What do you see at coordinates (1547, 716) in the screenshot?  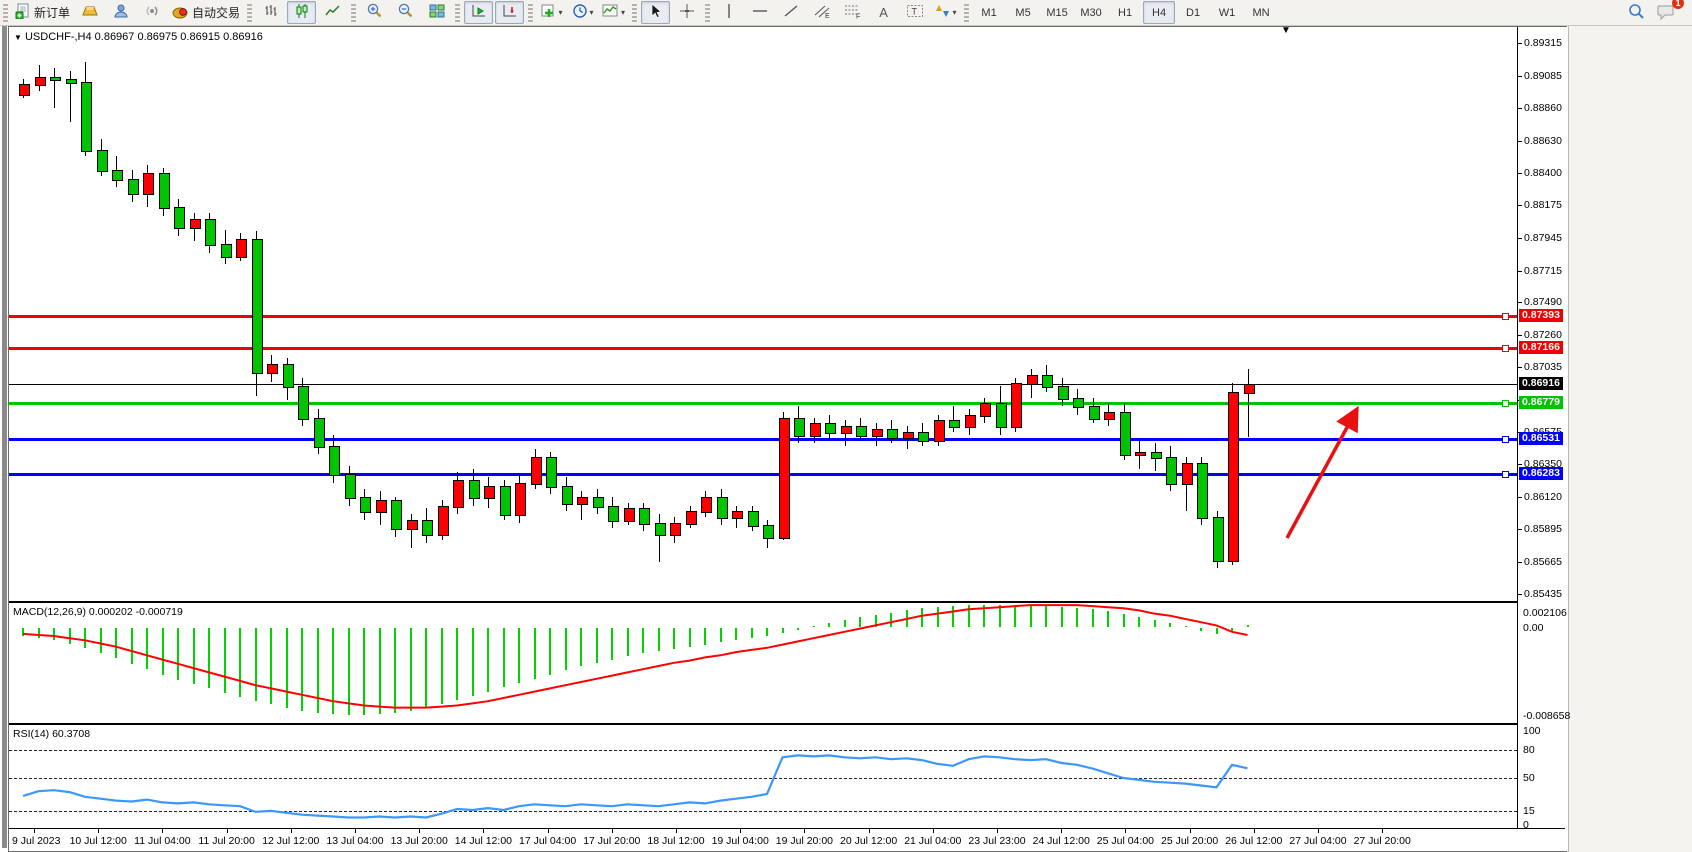 I see `macd-scale-label: -0.008658` at bounding box center [1547, 716].